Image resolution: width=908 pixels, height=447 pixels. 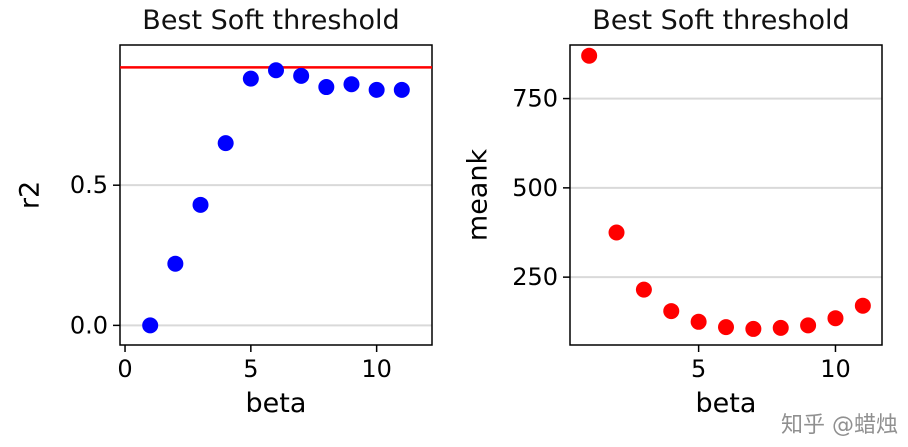 What do you see at coordinates (124, 369) in the screenshot?
I see `svg-text: 0` at bounding box center [124, 369].